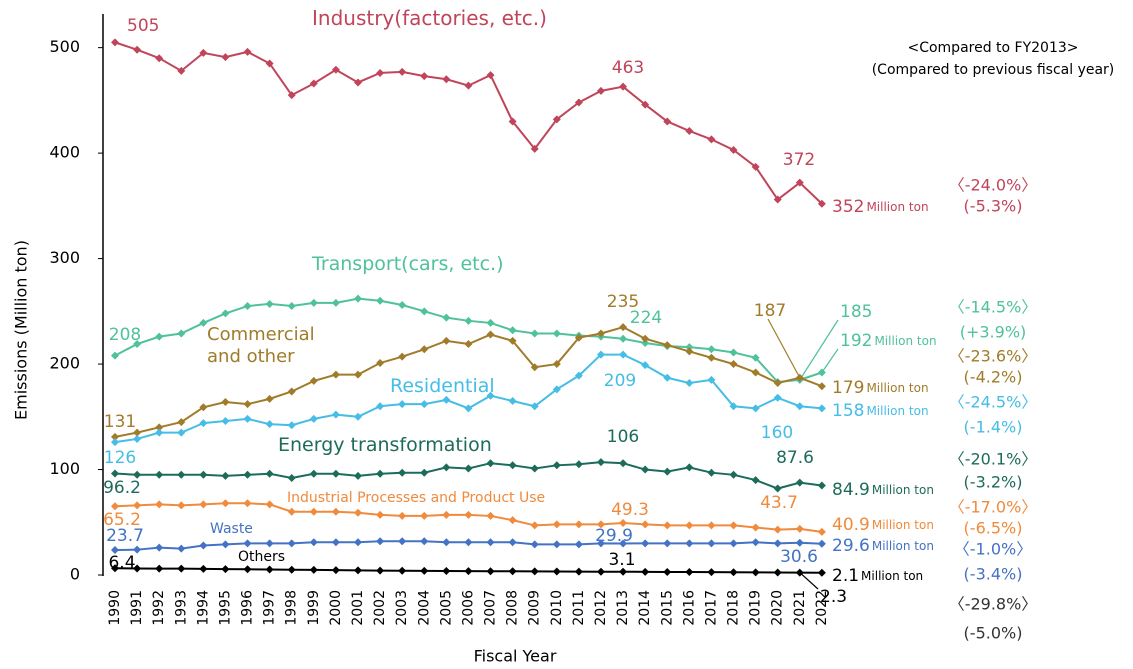 This screenshot has height=669, width=1133. What do you see at coordinates (689, 608) in the screenshot?
I see `x-tick-label: 2016` at bounding box center [689, 608].